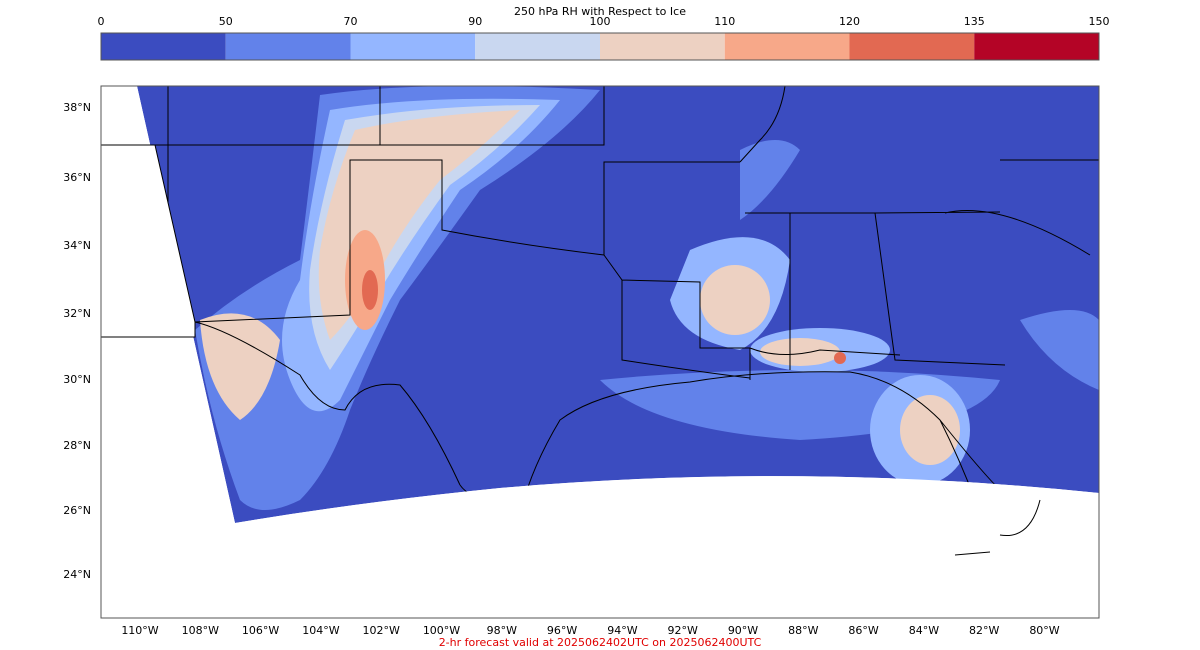 This screenshot has width=1200, height=650. Describe the element at coordinates (997, 527) in the screenshot. I see `keys` at that location.